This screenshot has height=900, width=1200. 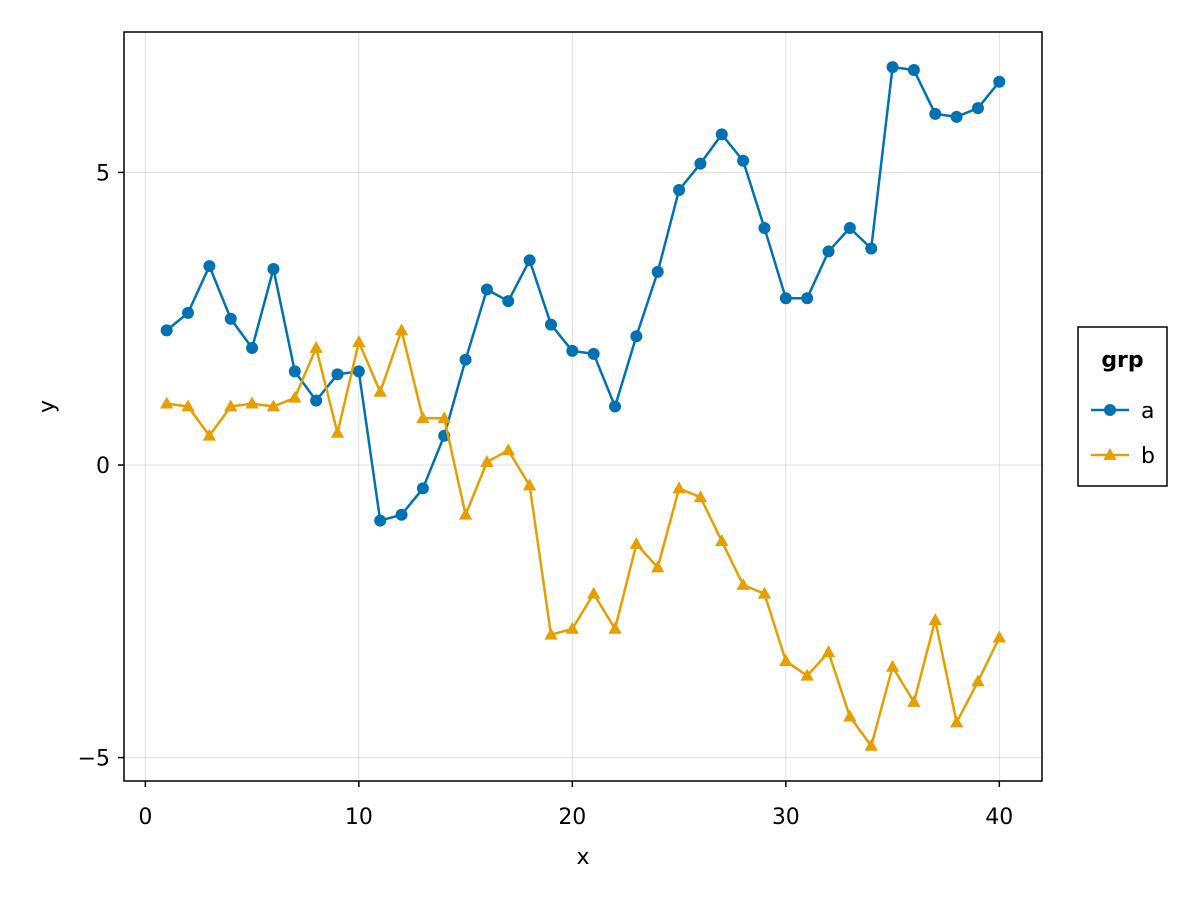 What do you see at coordinates (999, 817) in the screenshot?
I see `x-tick-label: 40` at bounding box center [999, 817].